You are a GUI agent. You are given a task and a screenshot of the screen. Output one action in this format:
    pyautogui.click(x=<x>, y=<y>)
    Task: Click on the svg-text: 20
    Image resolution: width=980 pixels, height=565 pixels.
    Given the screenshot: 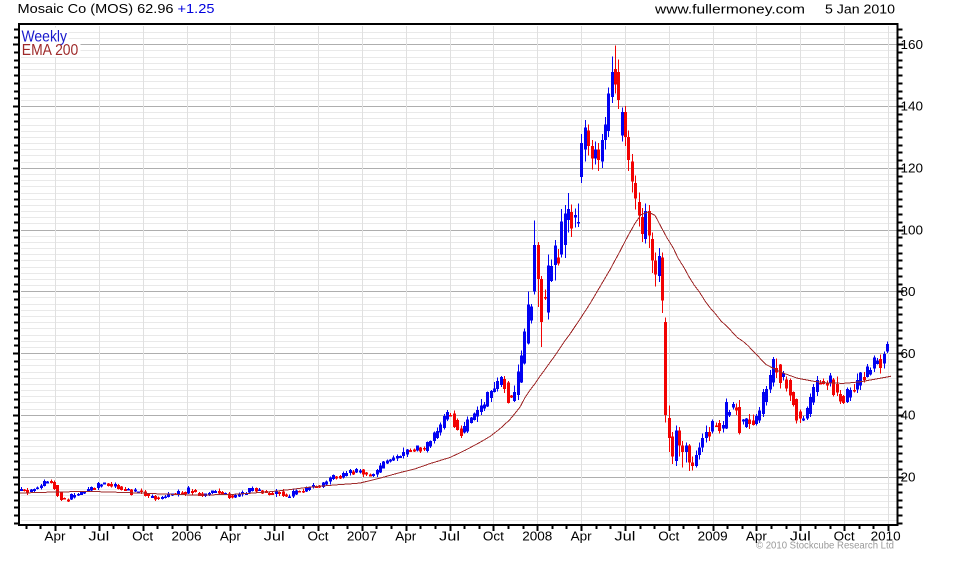 What is the action you would take?
    pyautogui.click(x=908, y=476)
    